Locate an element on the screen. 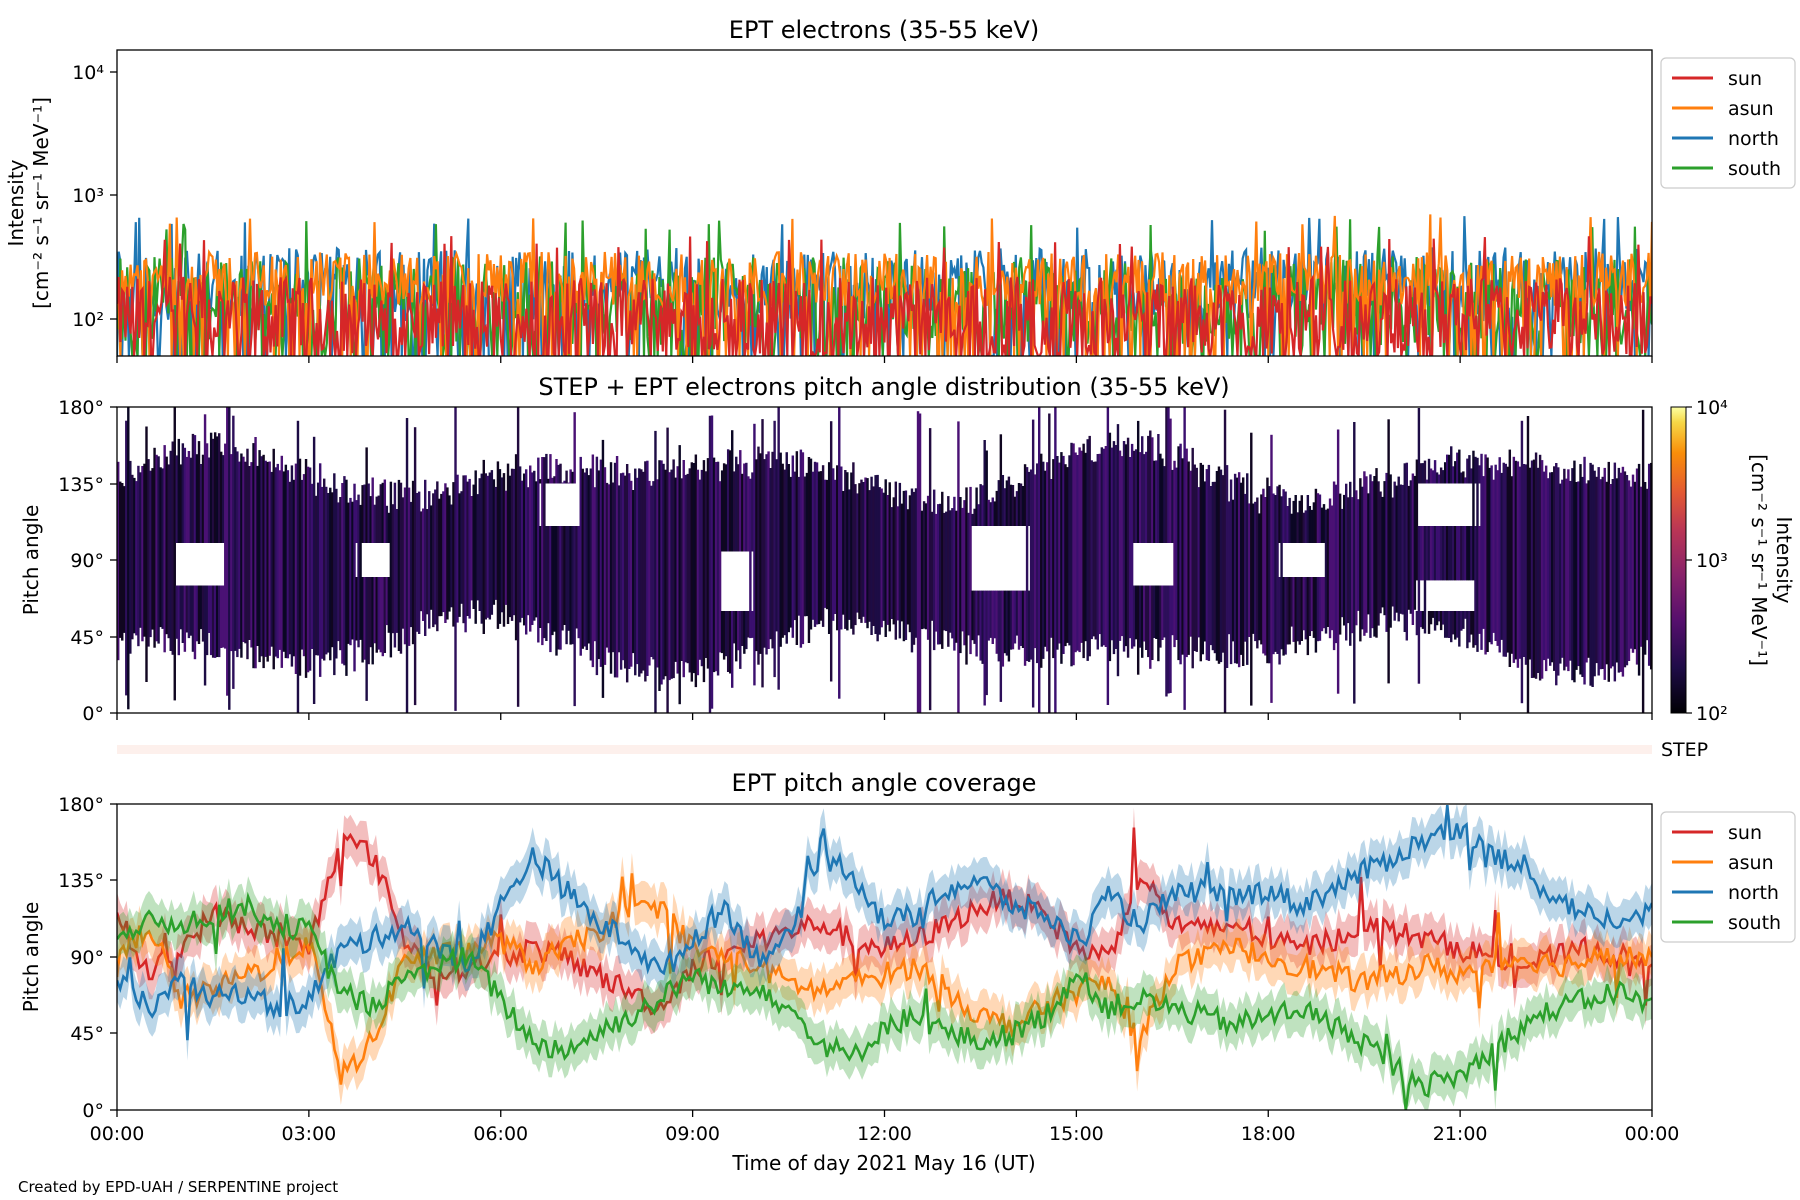 This screenshot has width=1800, height=1200. colorbar-tick-label: 10³ is located at coordinates (1712, 561).